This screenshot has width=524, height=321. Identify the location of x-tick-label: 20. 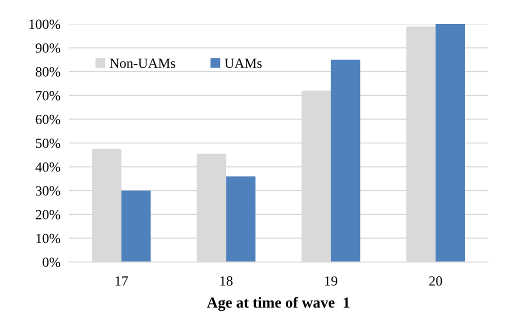
(435, 281).